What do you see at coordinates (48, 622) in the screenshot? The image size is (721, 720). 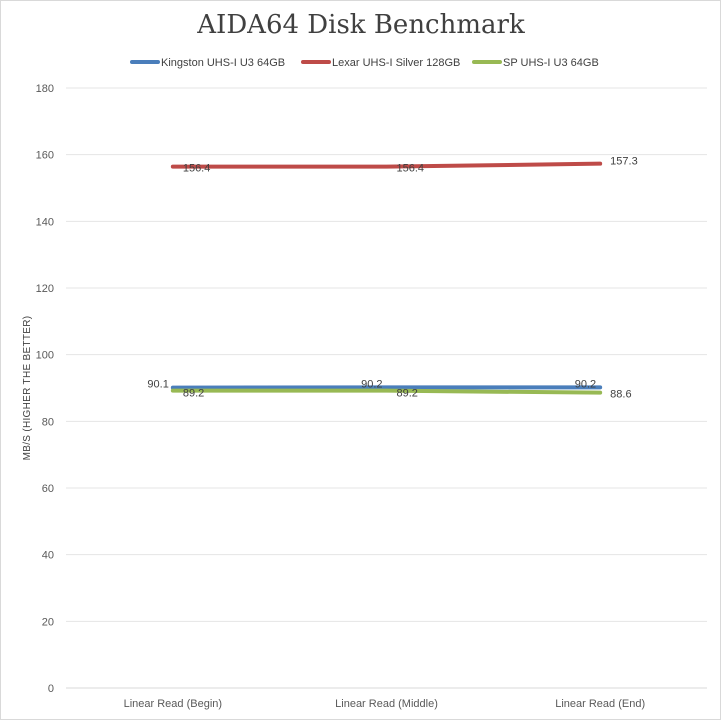 I see `y-tick-label-20: 20` at bounding box center [48, 622].